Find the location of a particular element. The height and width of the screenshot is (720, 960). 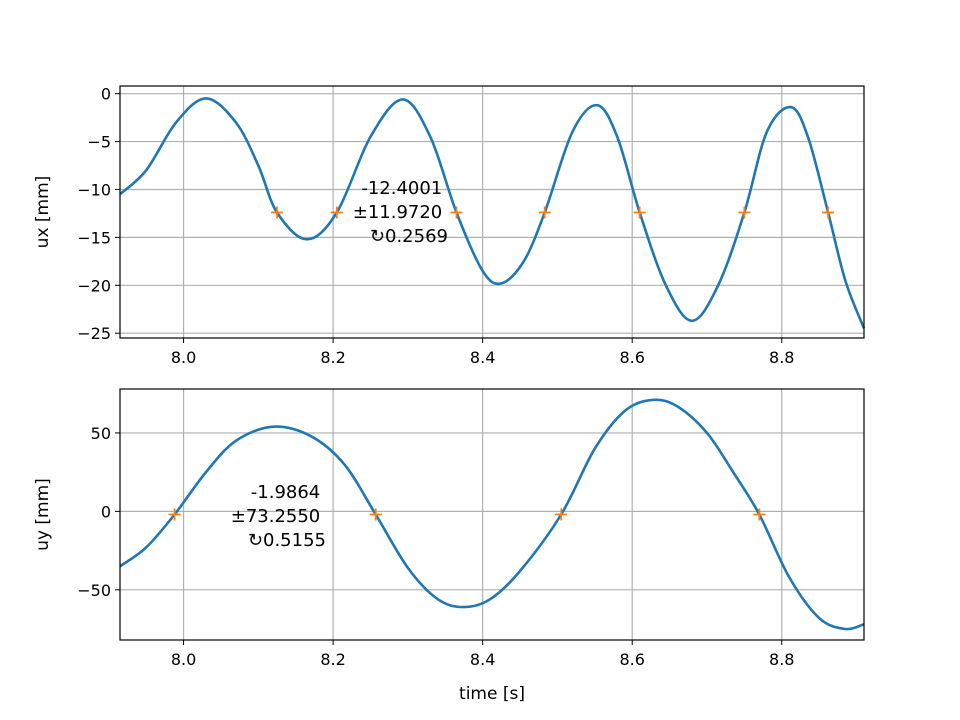

ux-x-ticks: 8.0 8.2 8.4 8.6 8.8 is located at coordinates (482, 352).